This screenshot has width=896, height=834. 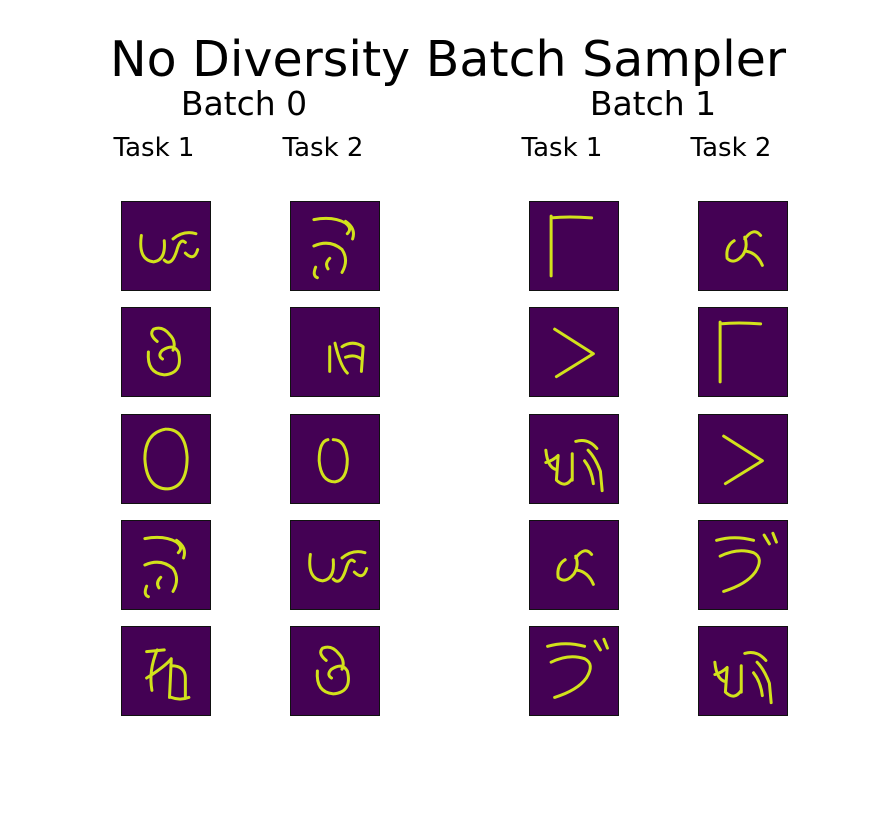 What do you see at coordinates (731, 148) in the screenshot?
I see `batch-1-task-2-label: Task 2` at bounding box center [731, 148].